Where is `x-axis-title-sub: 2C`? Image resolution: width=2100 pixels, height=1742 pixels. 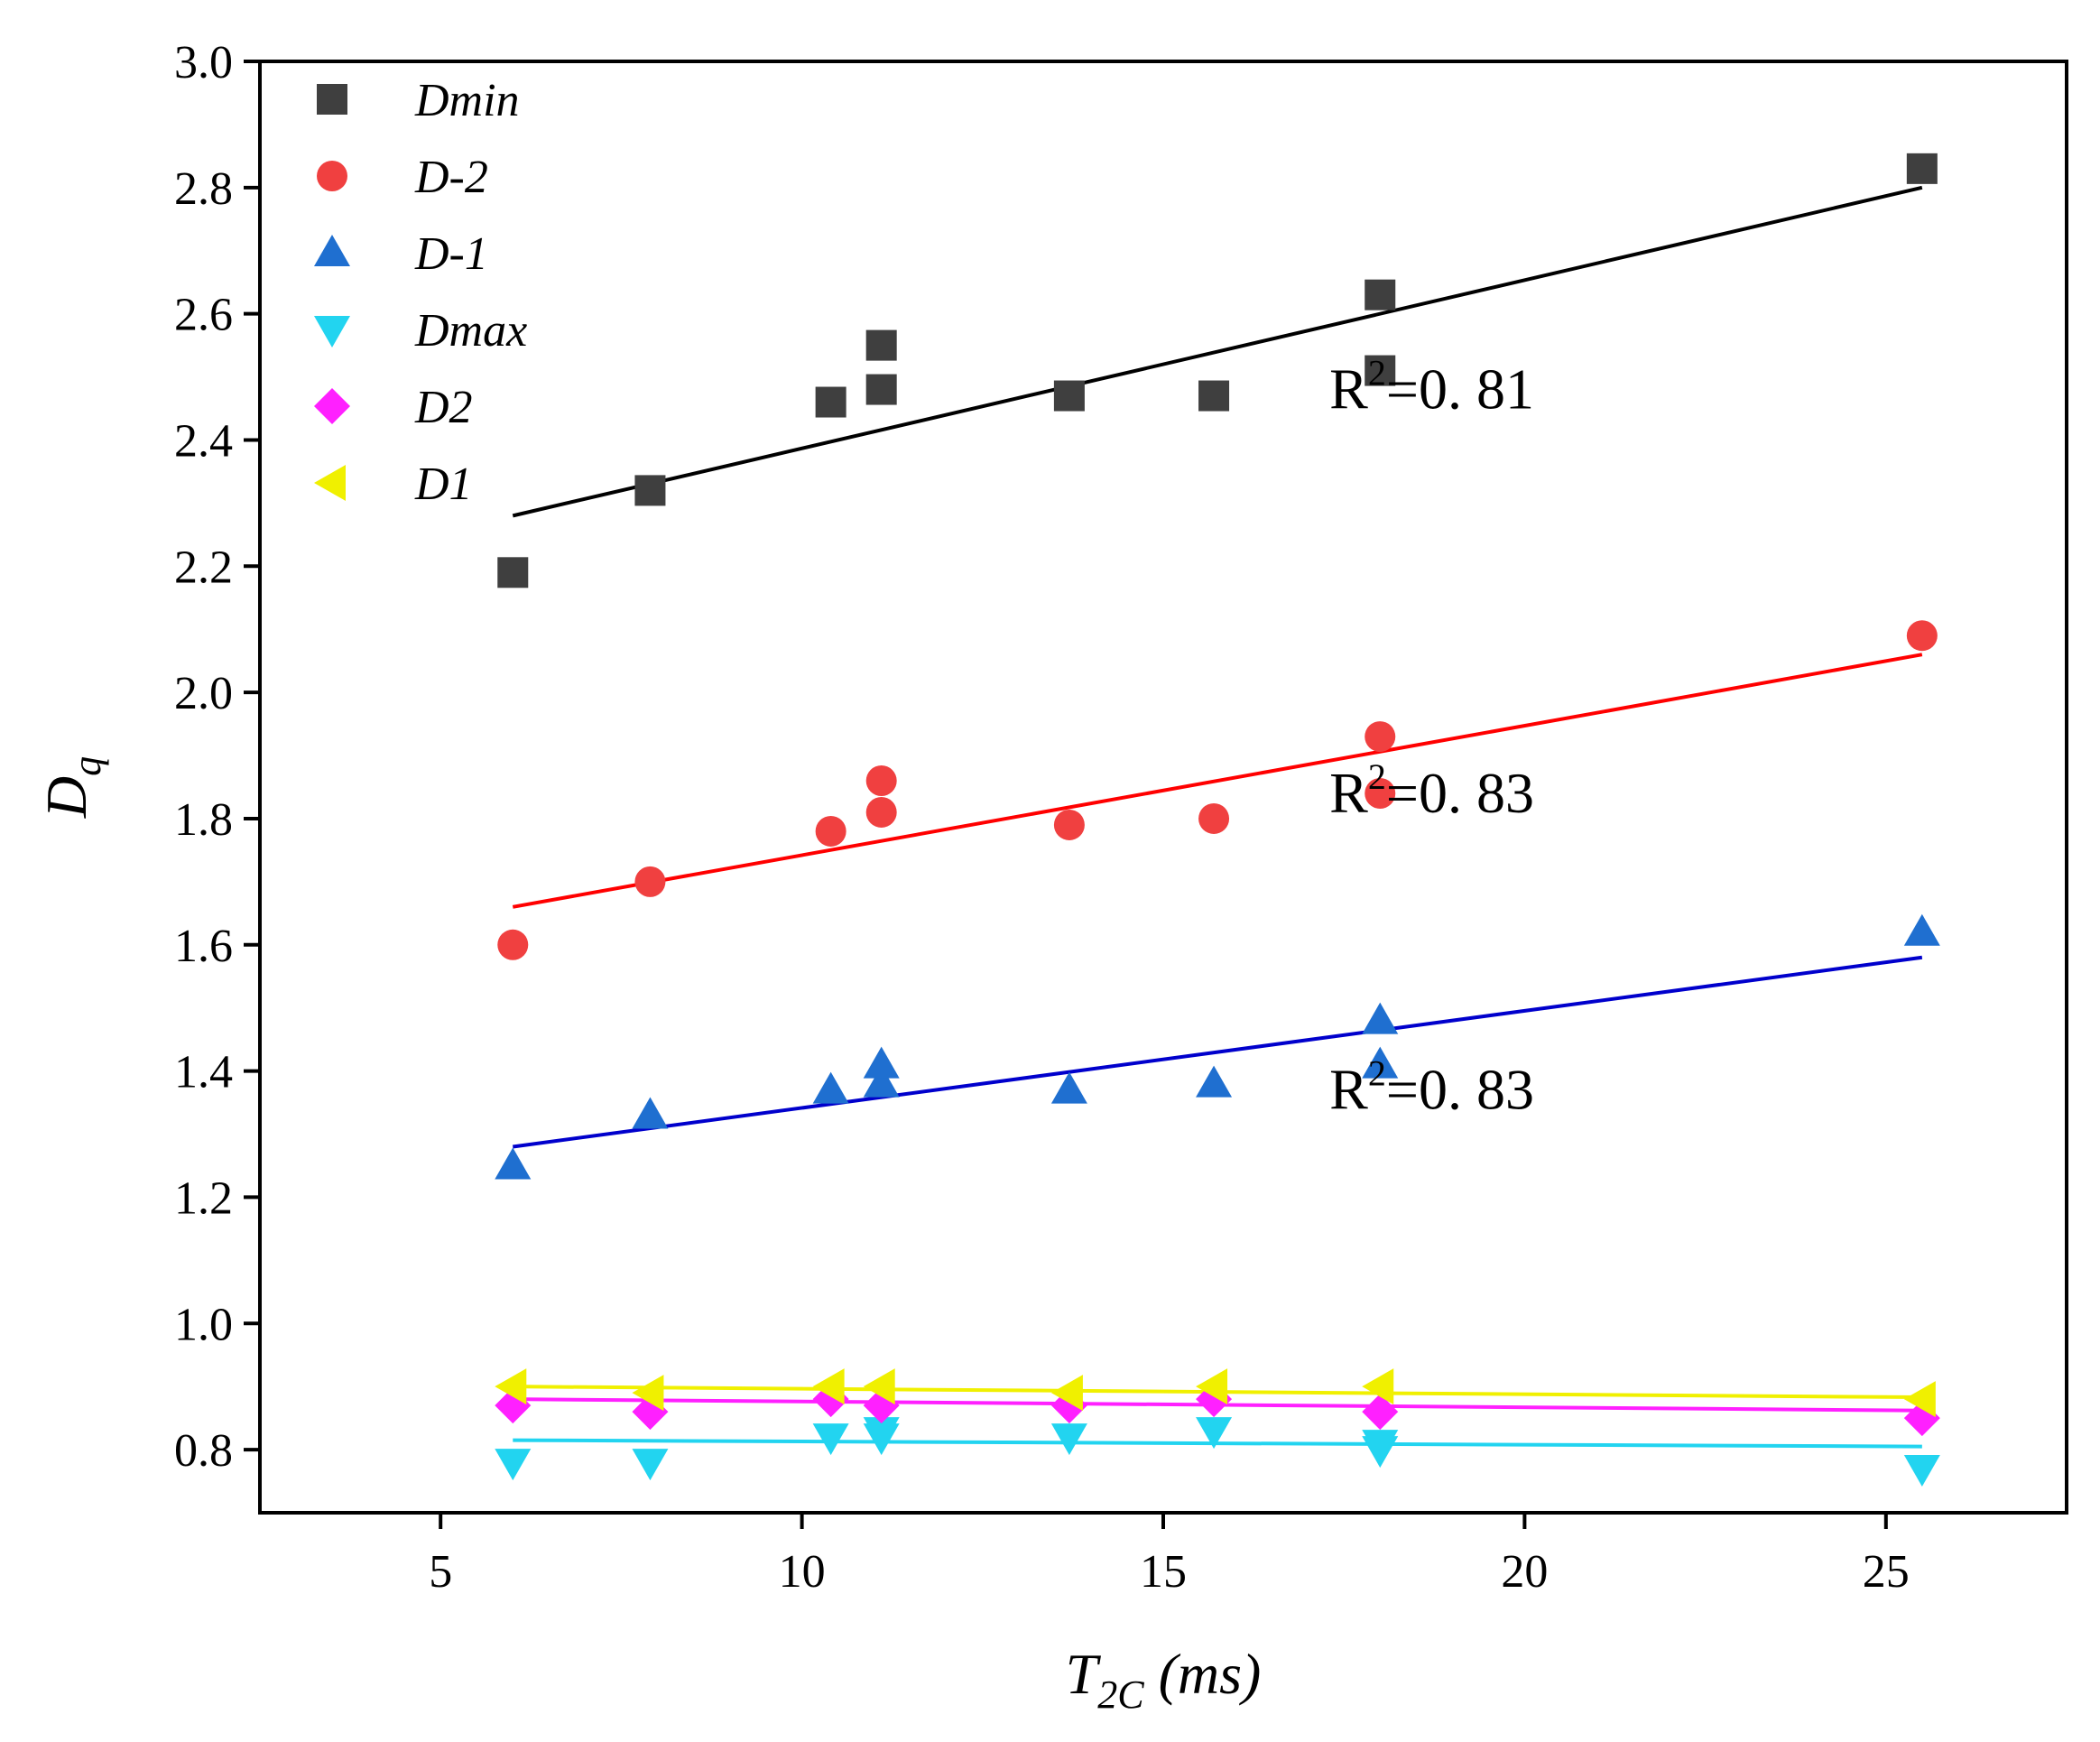
x-axis-title-sub: 2C is located at coordinates (1120, 1695).